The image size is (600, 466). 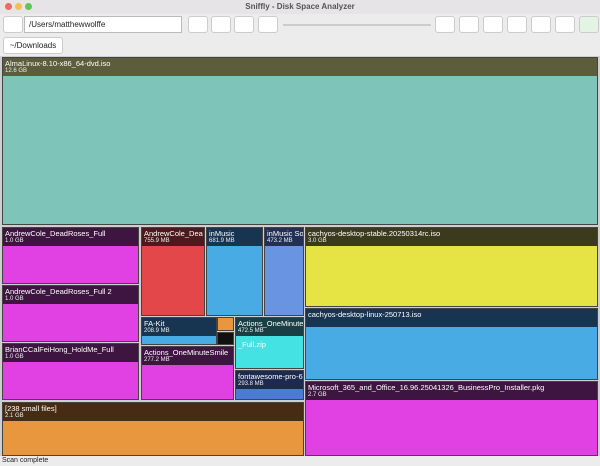 I want to click on tile-name: fontawesome-pro-6.7.2-desktop, so click(x=270, y=376).